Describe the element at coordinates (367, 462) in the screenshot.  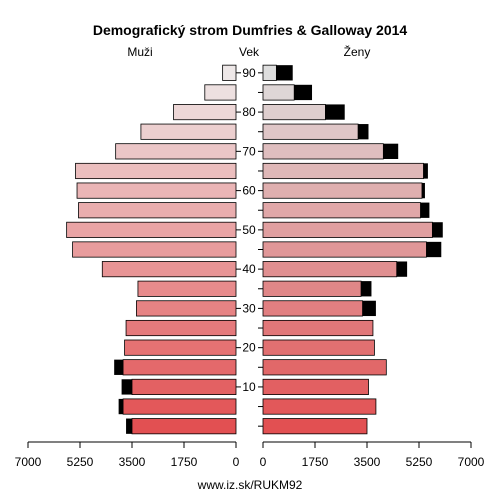
I see `x-right-tick-label: 3500` at that location.